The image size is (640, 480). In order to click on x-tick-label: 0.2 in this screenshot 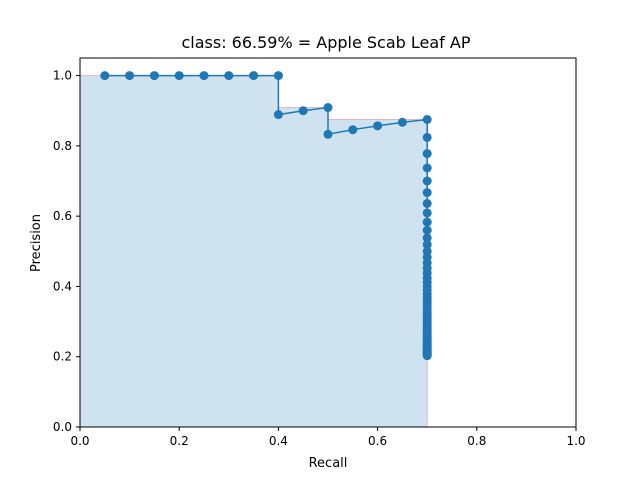, I will do `click(179, 441)`.